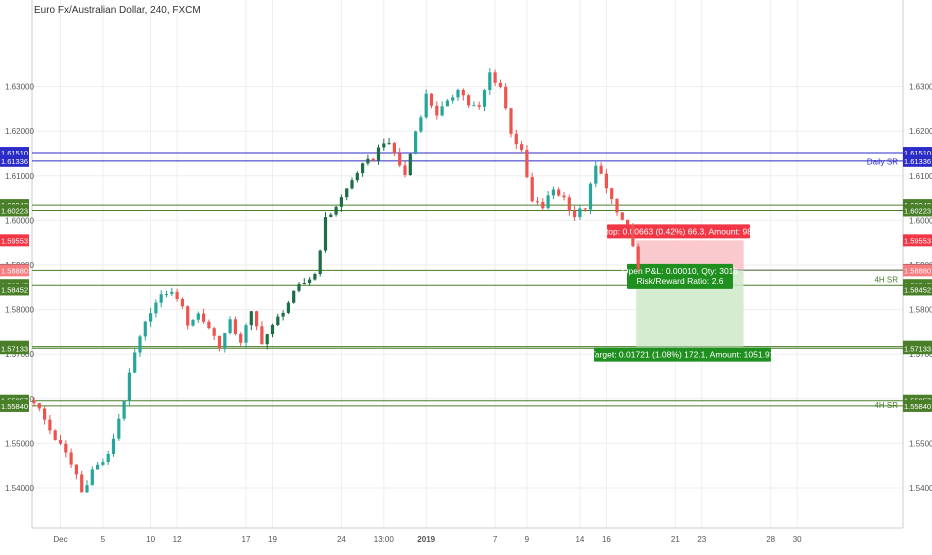 This screenshot has width=932, height=555. I want to click on chart-title: Euro Fx/Australian Dollar, 240, FXCM, so click(117, 10).